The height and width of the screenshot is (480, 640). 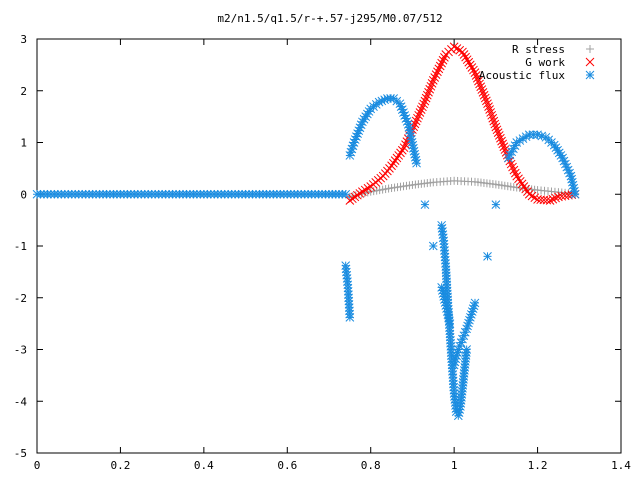 What do you see at coordinates (454, 465) in the screenshot?
I see `x-tick-label: 1` at bounding box center [454, 465].